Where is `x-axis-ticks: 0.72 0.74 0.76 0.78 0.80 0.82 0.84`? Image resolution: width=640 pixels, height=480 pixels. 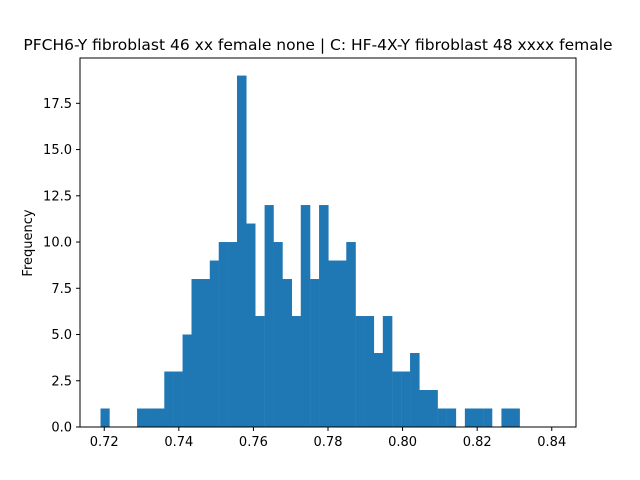
x-axis-ticks: 0.72 0.74 0.76 0.78 0.80 0.82 0.84 is located at coordinates (328, 438).